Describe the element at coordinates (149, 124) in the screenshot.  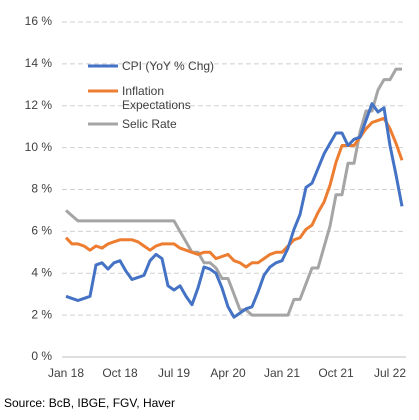
I see `legend-label: Selic Rate` at that location.